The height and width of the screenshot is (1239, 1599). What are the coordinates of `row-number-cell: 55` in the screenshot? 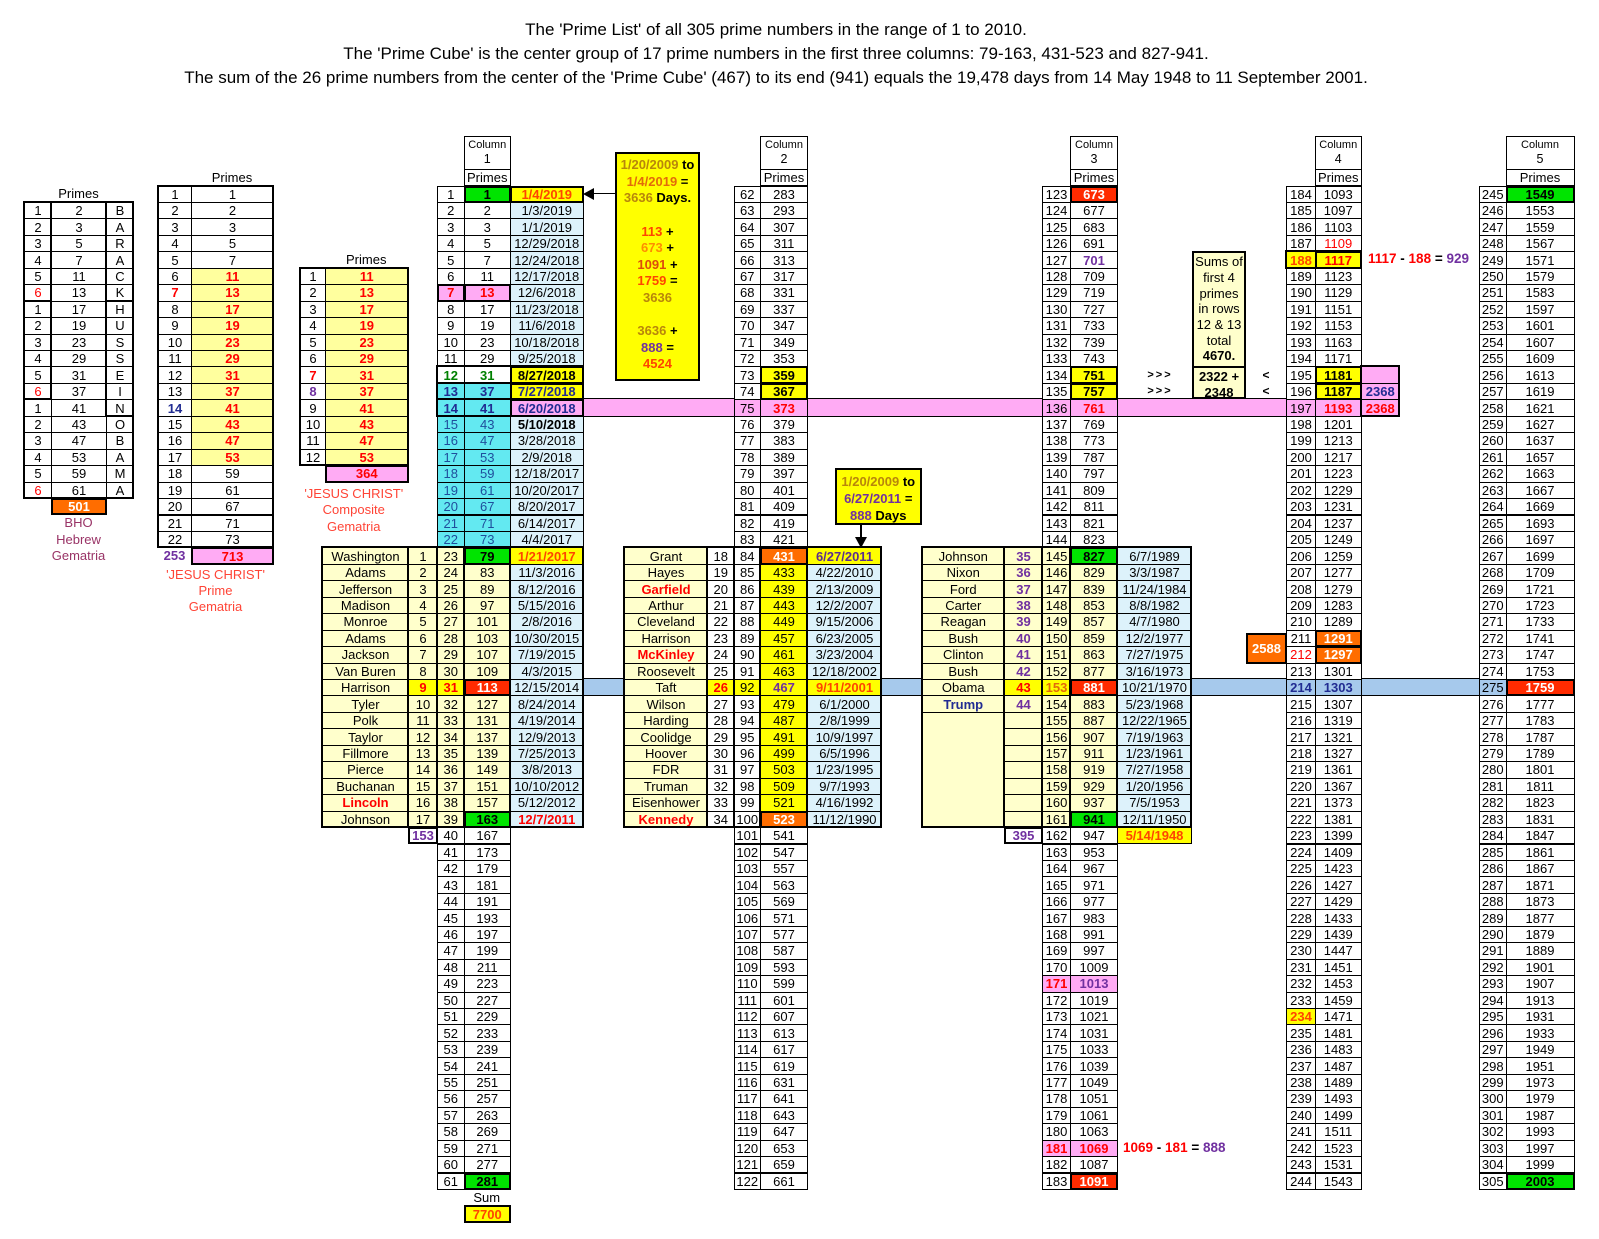 It's located at (451, 1082).